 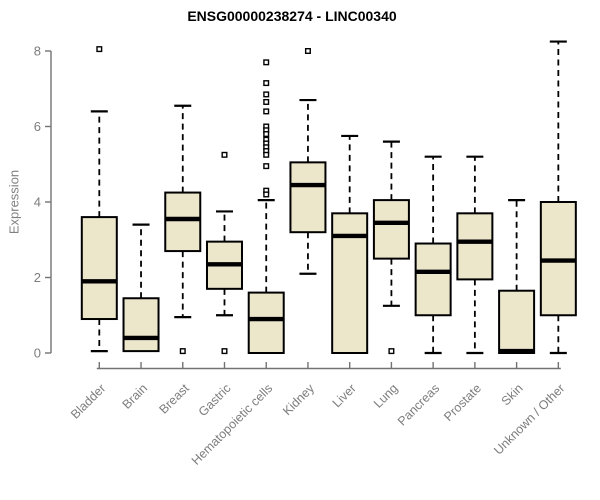 What do you see at coordinates (529, 419) in the screenshot?
I see `x-tick-label-unknown-other: Unknown / Other` at bounding box center [529, 419].